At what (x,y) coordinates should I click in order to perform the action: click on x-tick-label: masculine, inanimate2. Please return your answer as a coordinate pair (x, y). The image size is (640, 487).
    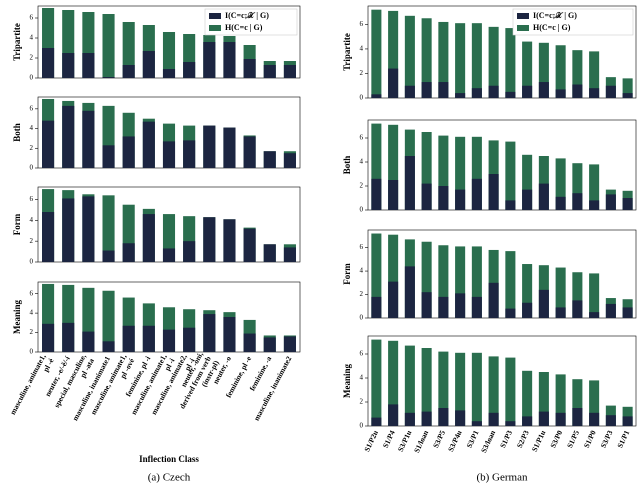
    Looking at the image, I should click on (273, 388).